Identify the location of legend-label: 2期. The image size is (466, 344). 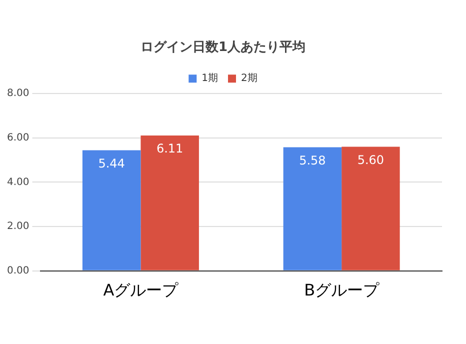
(249, 78).